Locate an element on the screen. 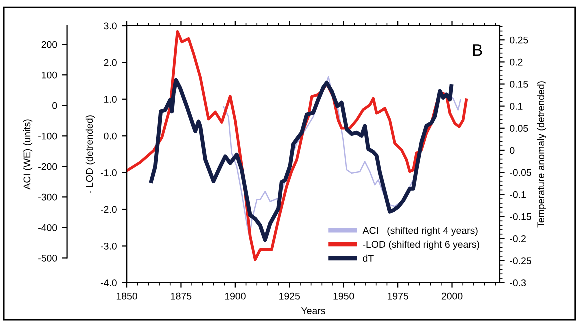  y3-tick-label: 200 is located at coordinates (50, 44).